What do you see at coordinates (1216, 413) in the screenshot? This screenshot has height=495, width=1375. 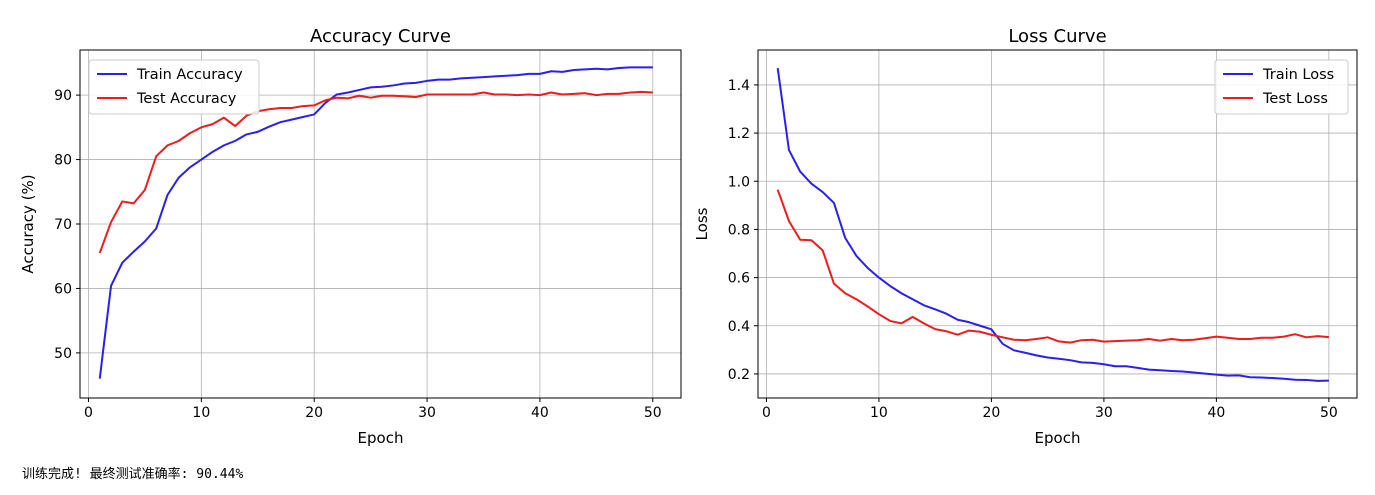 I see `loss-x-tick-label: 40` at bounding box center [1216, 413].